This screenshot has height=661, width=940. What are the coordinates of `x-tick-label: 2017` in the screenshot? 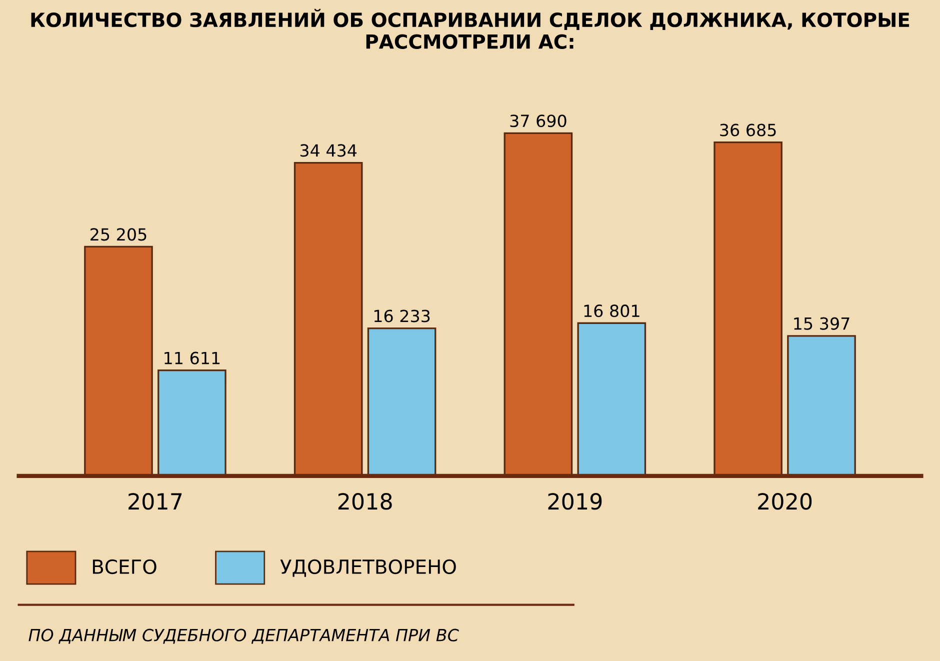 It's located at (155, 501).